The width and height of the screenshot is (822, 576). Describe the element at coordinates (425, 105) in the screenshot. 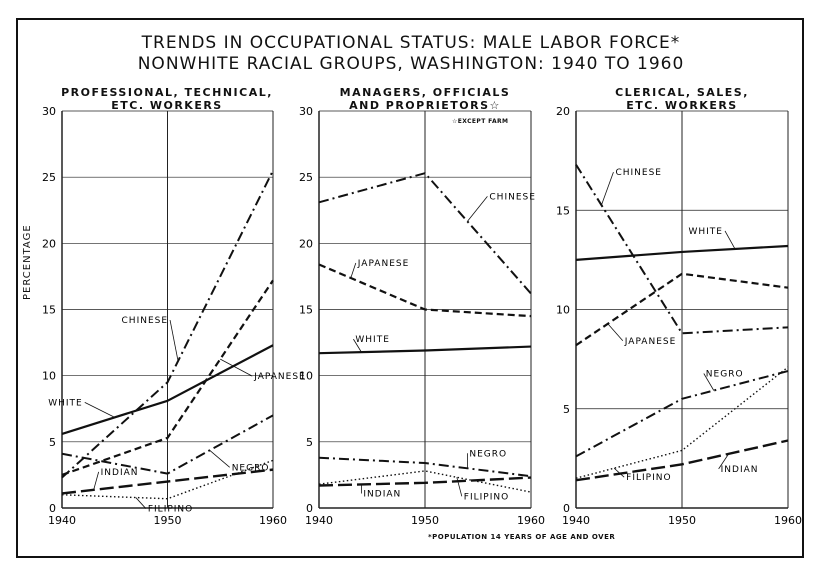

I see `panel-title-managers-line2: AND PROPRIETORS☆` at that location.